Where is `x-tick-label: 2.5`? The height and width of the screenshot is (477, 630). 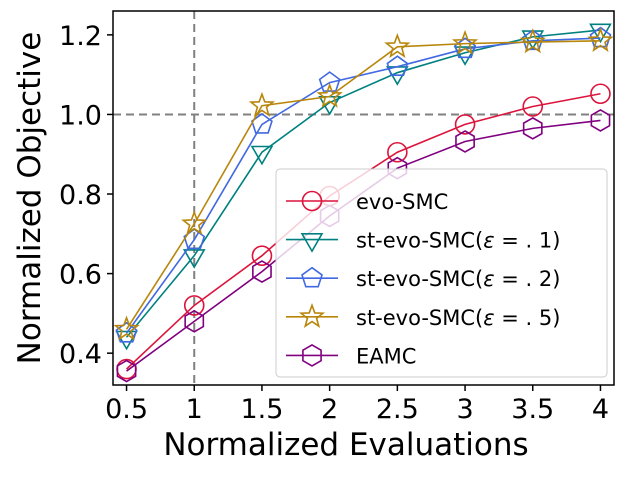
x-tick-label: 2.5 is located at coordinates (397, 409).